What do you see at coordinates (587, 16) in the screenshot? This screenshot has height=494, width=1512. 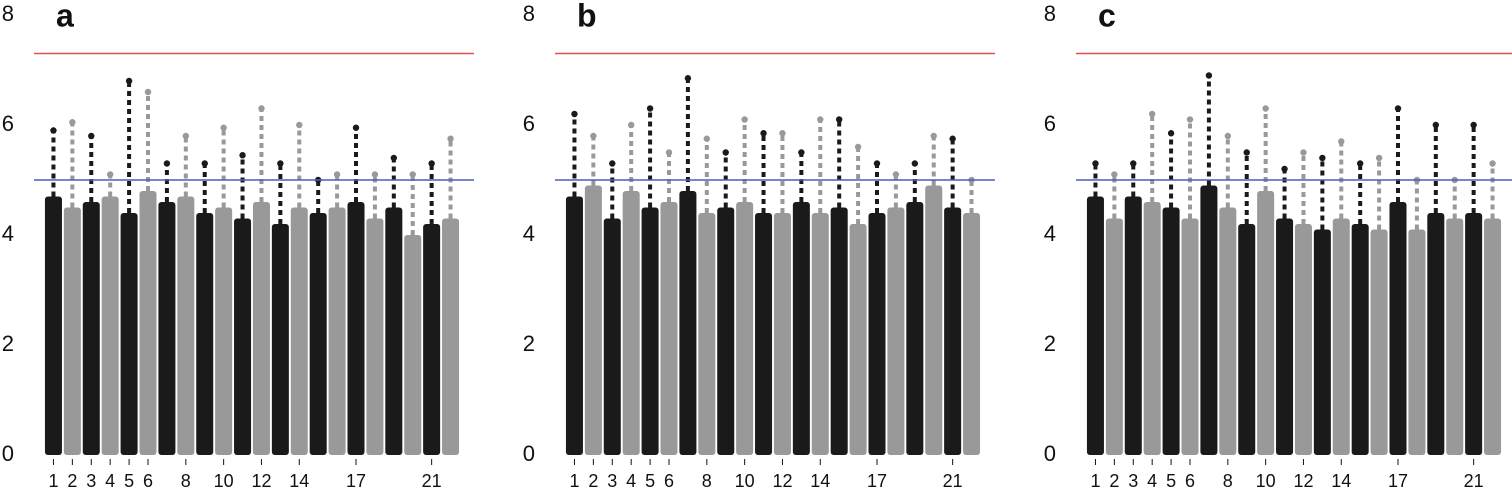 I see `panel-label: b` at bounding box center [587, 16].